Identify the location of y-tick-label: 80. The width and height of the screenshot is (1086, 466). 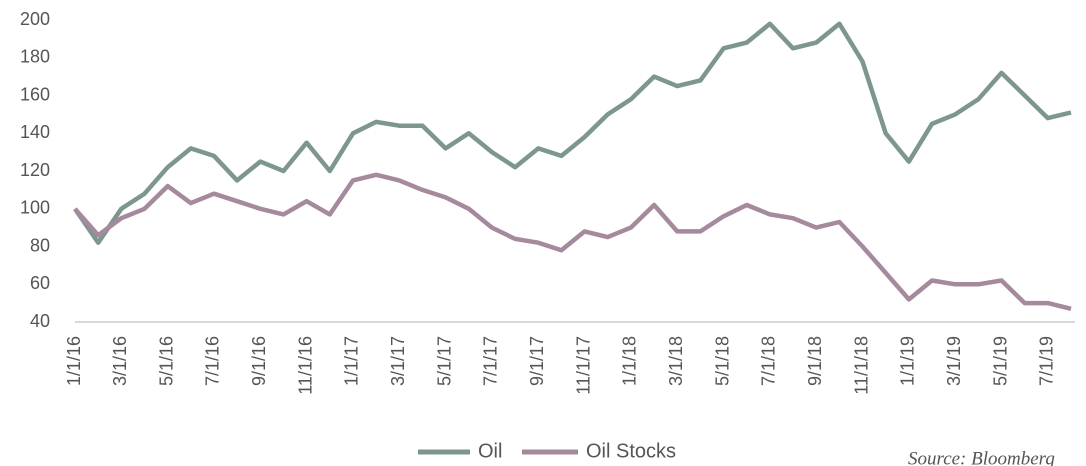
(40, 245).